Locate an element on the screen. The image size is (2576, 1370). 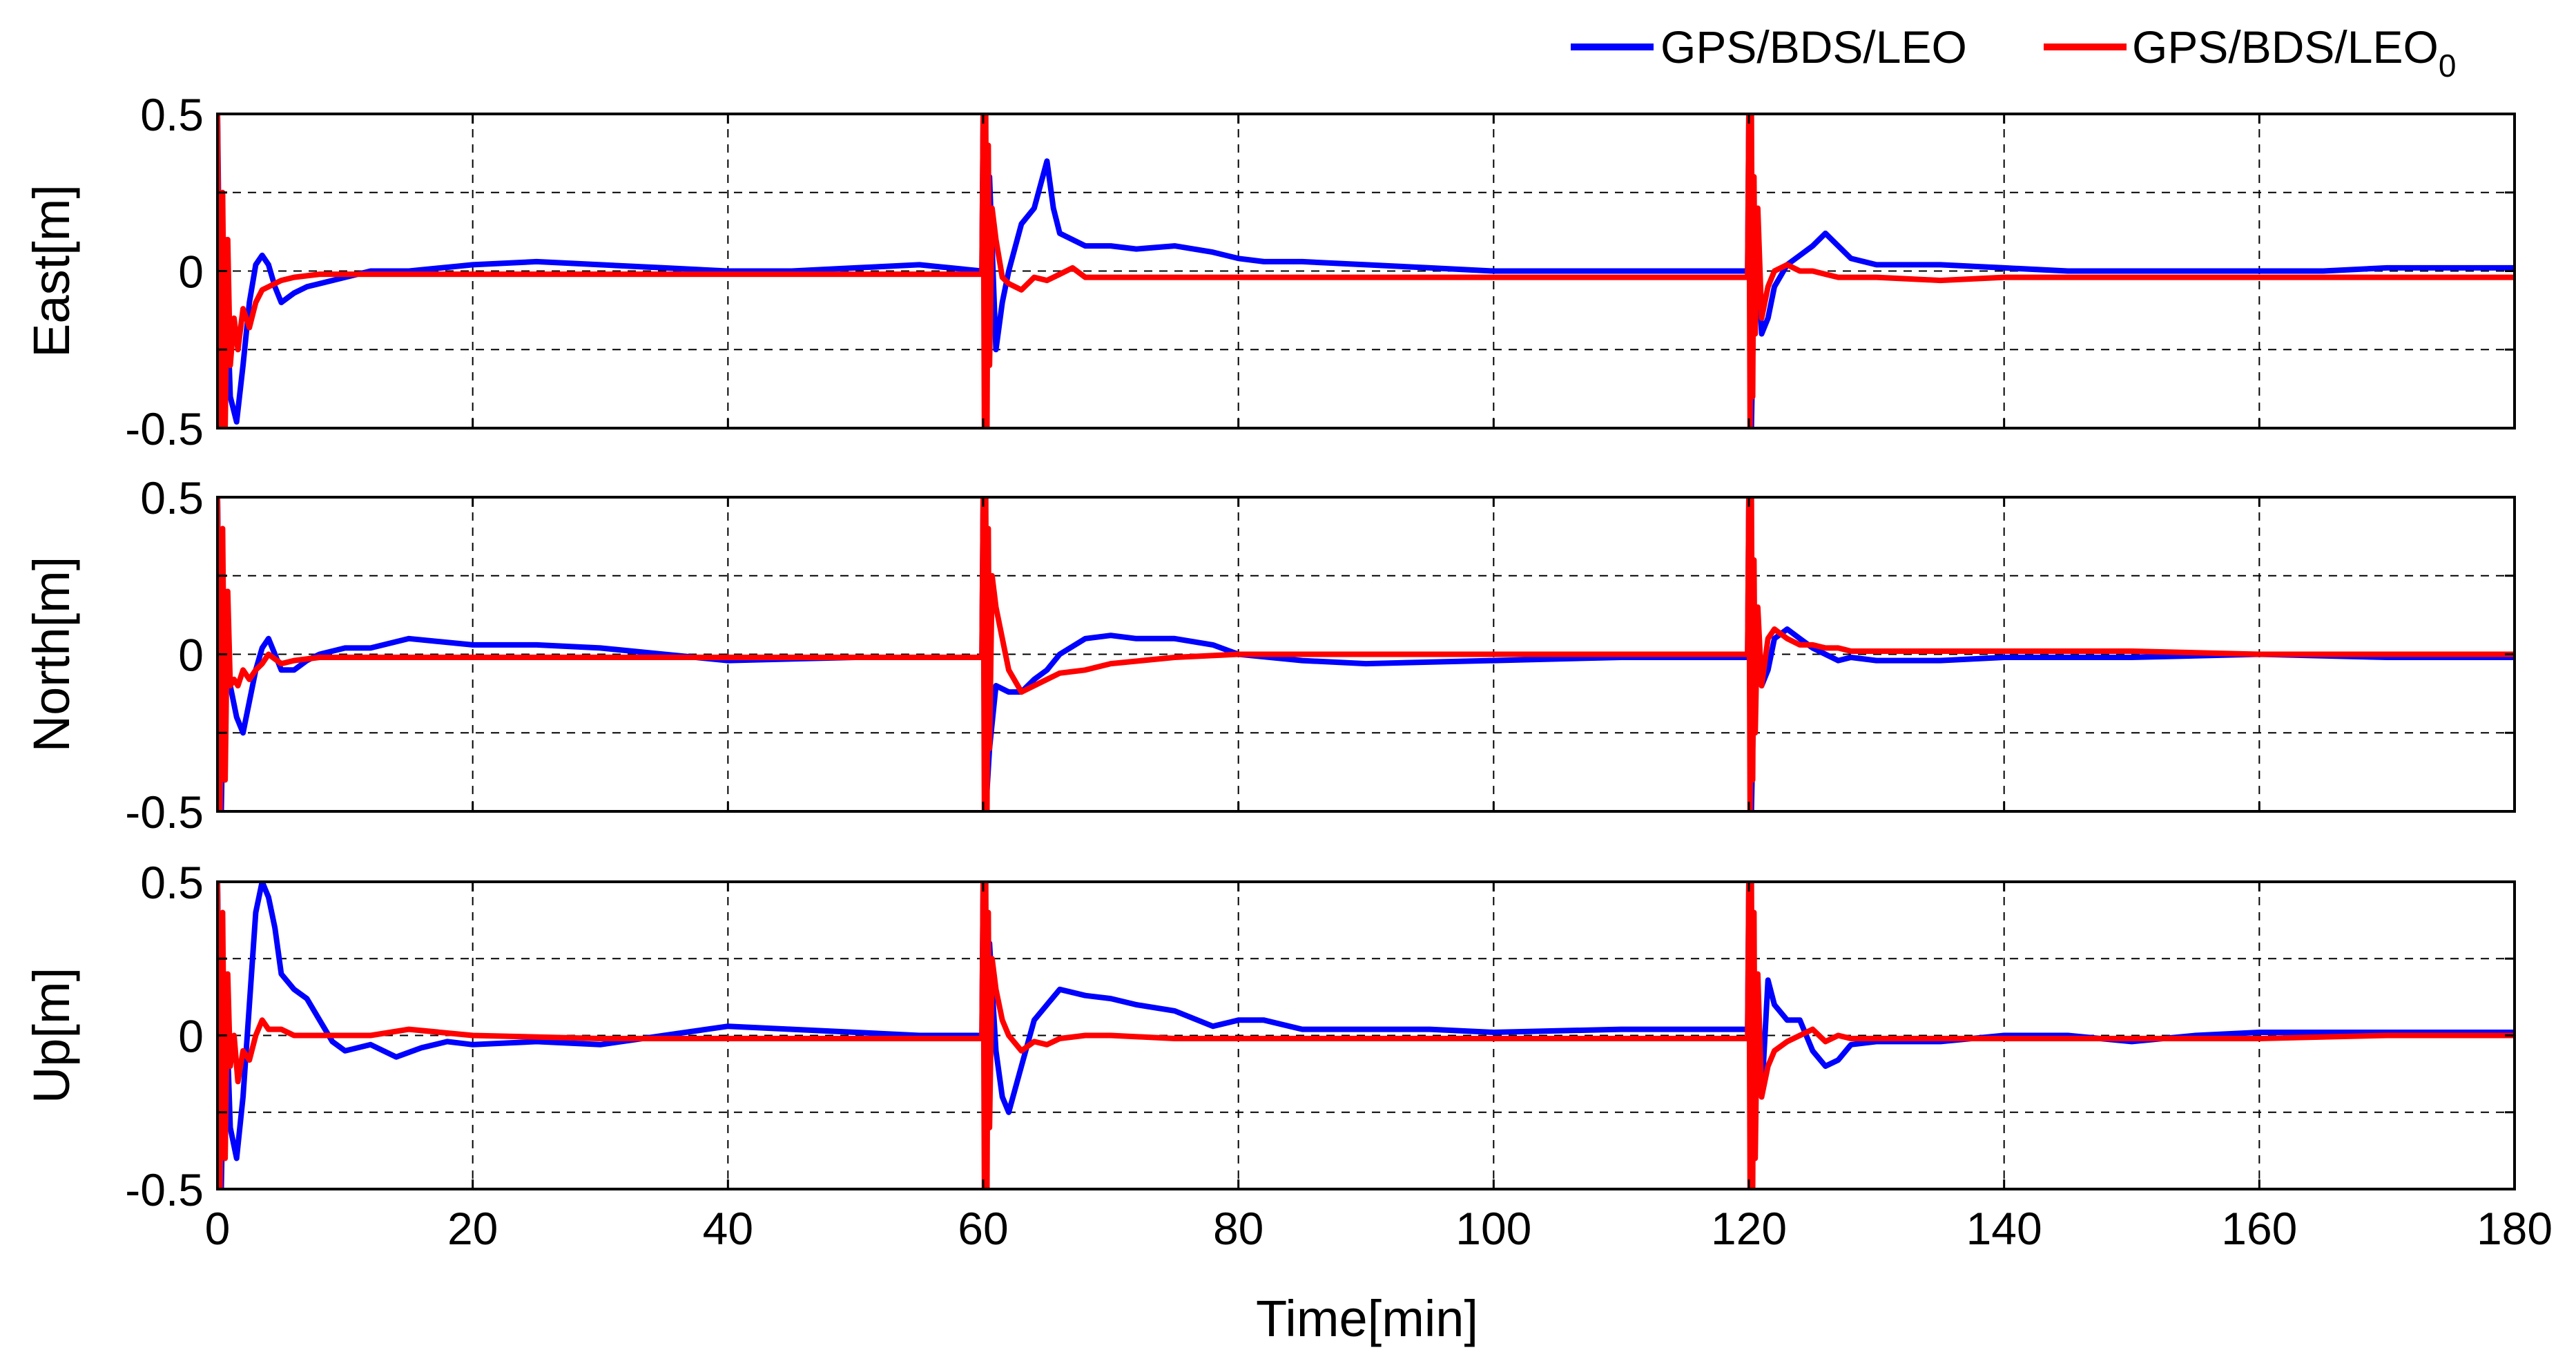
legend-label-red: GPS/BDS/LEO0 is located at coordinates (2294, 53).